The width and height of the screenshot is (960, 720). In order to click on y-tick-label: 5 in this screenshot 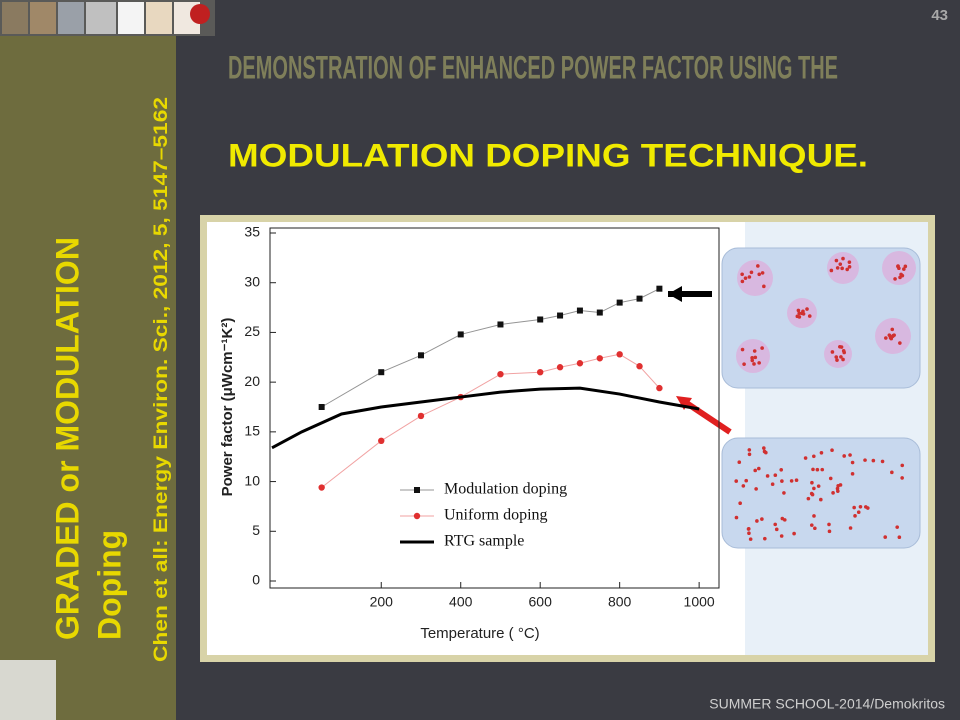, I will do `click(256, 530)`.